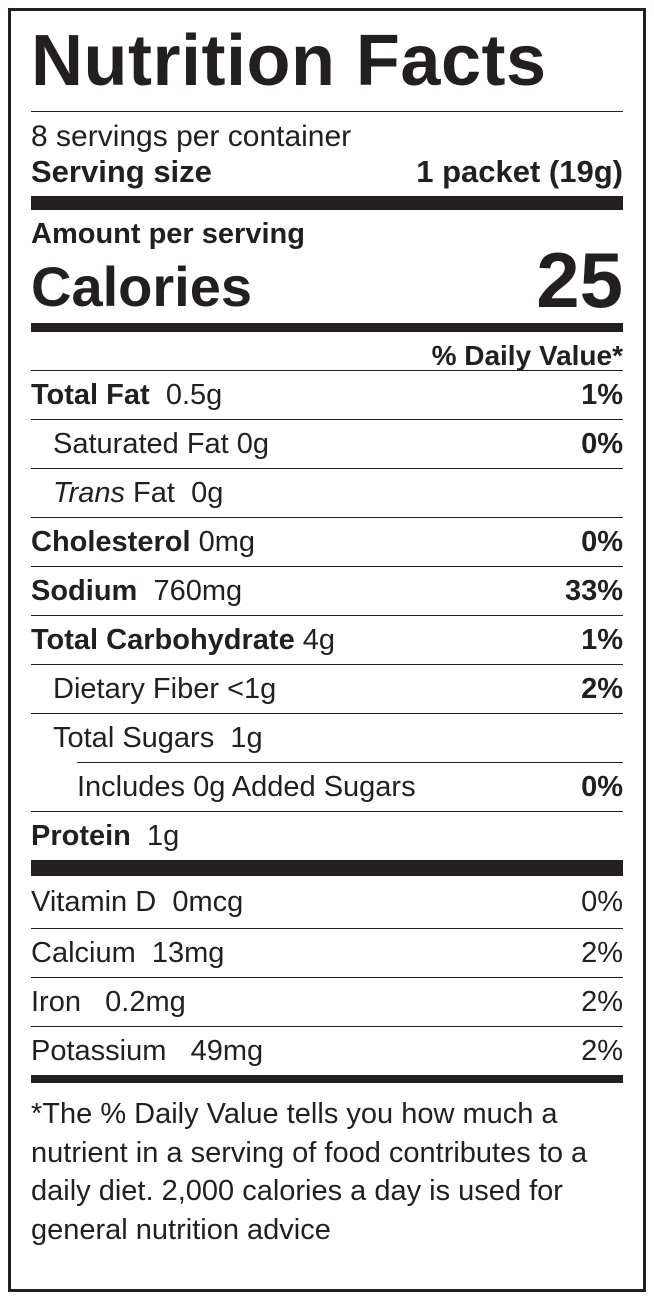 This screenshot has height=1300, width=654. What do you see at coordinates (145, 1001) in the screenshot?
I see `vitamin-amount: 0.2mg` at bounding box center [145, 1001].